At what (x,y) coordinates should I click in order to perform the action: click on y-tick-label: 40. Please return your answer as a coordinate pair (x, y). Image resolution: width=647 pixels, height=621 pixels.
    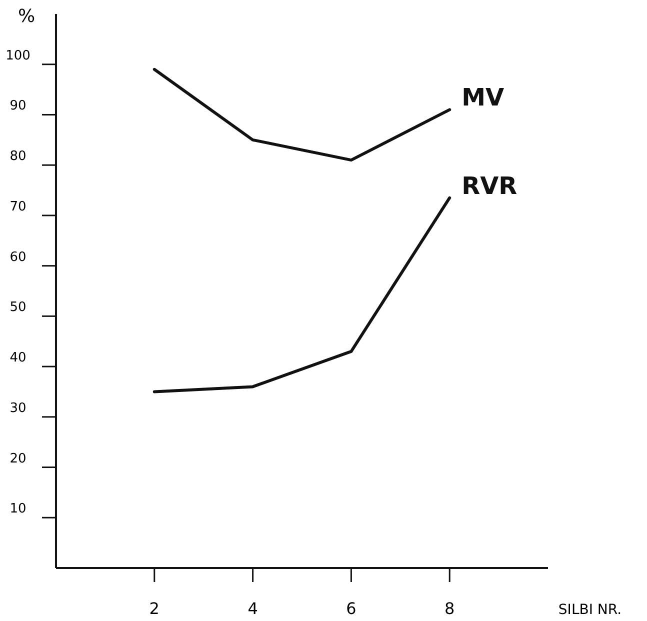
    Looking at the image, I should click on (18, 358).